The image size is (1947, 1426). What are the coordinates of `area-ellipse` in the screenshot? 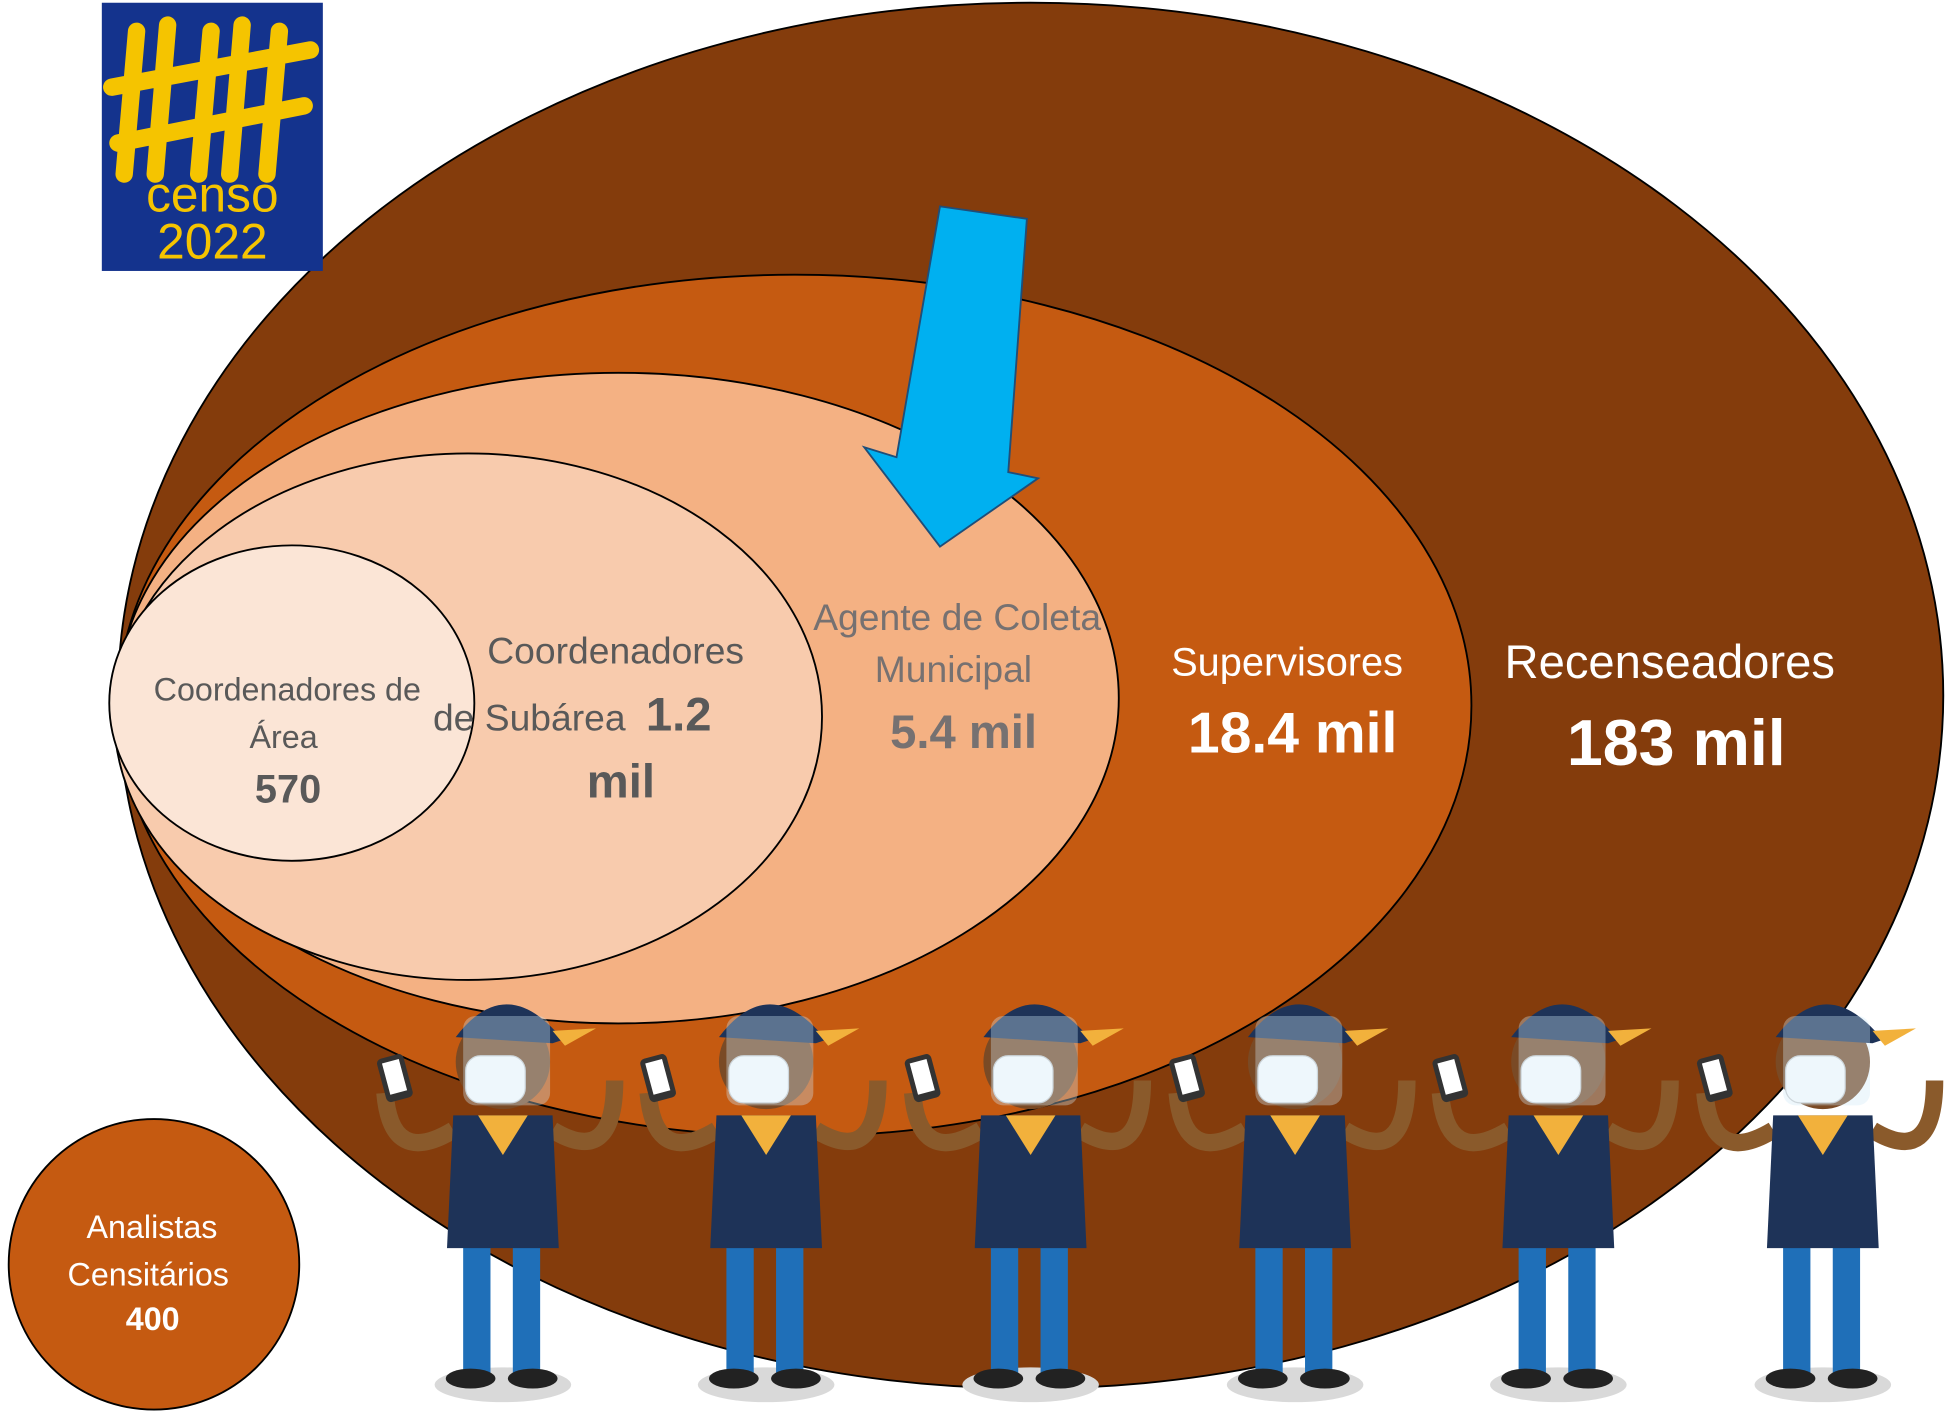 It's located at (292, 703).